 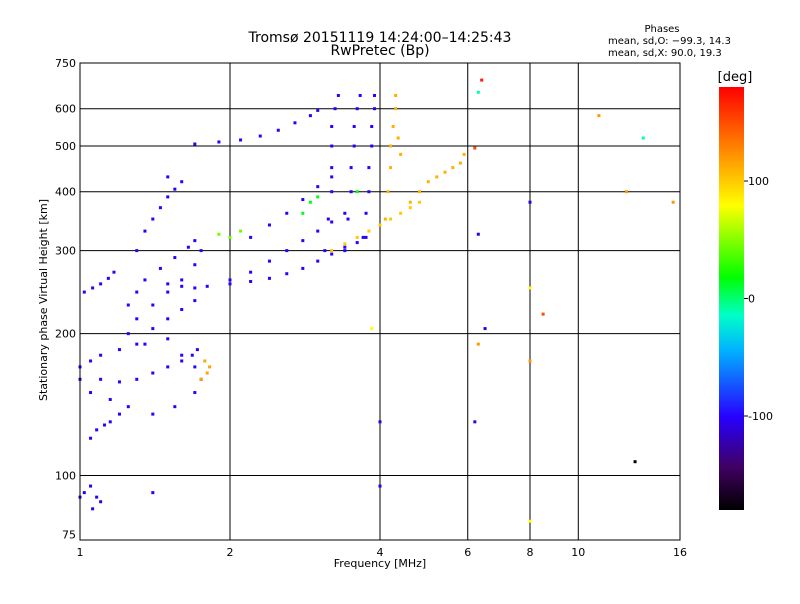 What do you see at coordinates (65, 146) in the screenshot?
I see `y-tick-label: 500` at bounding box center [65, 146].